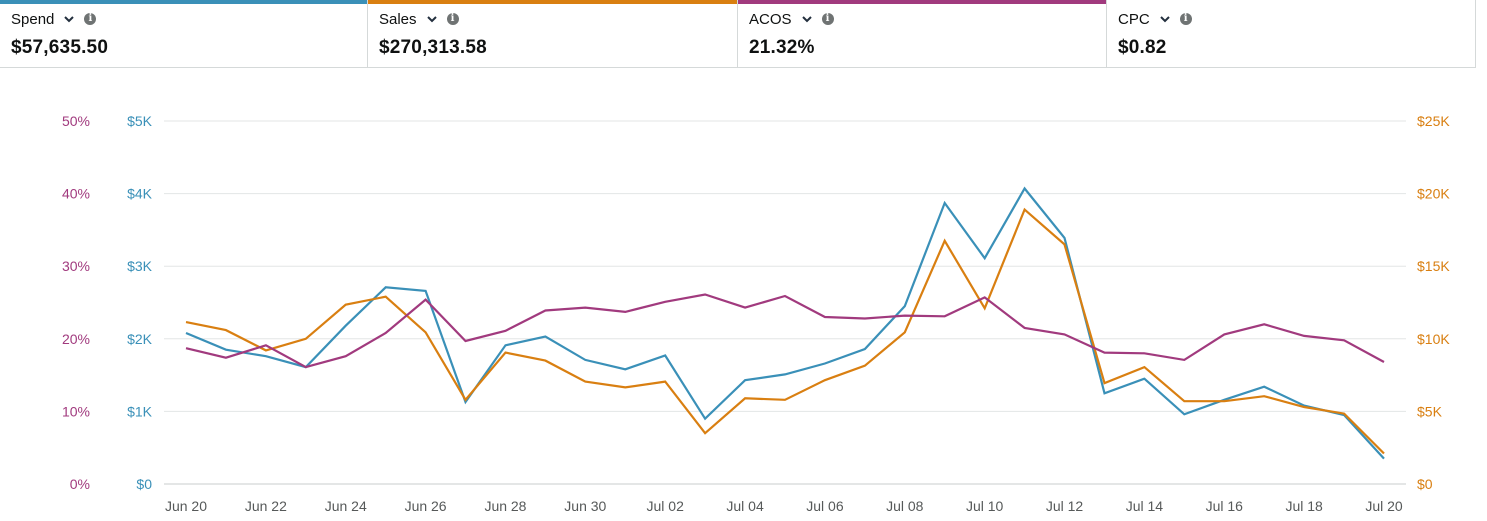 This screenshot has width=1487, height=521. What do you see at coordinates (1425, 484) in the screenshot?
I see `sales-axis-tick-label: $0` at bounding box center [1425, 484].